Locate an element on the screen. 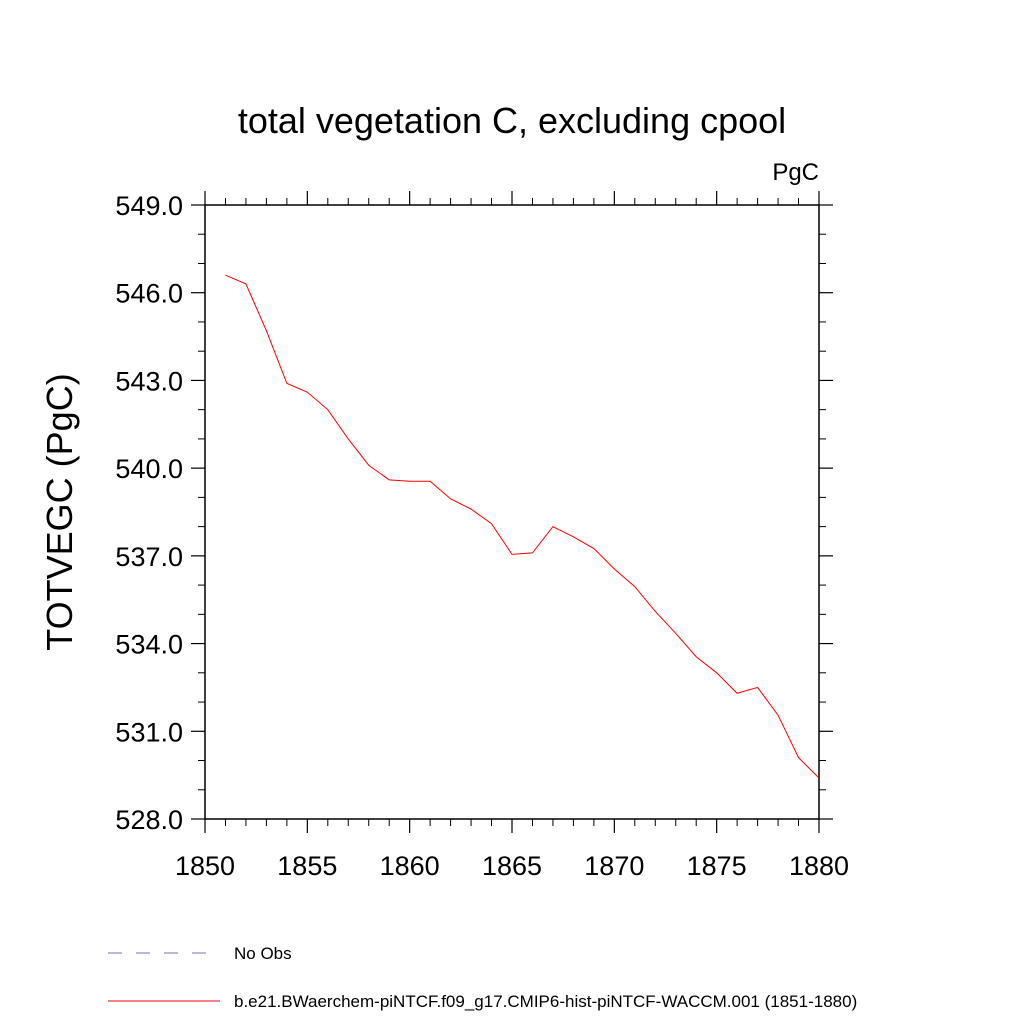 Image resolution: width=1024 pixels, height=1024 pixels. x-tick-label: 1850 is located at coordinates (205, 866).